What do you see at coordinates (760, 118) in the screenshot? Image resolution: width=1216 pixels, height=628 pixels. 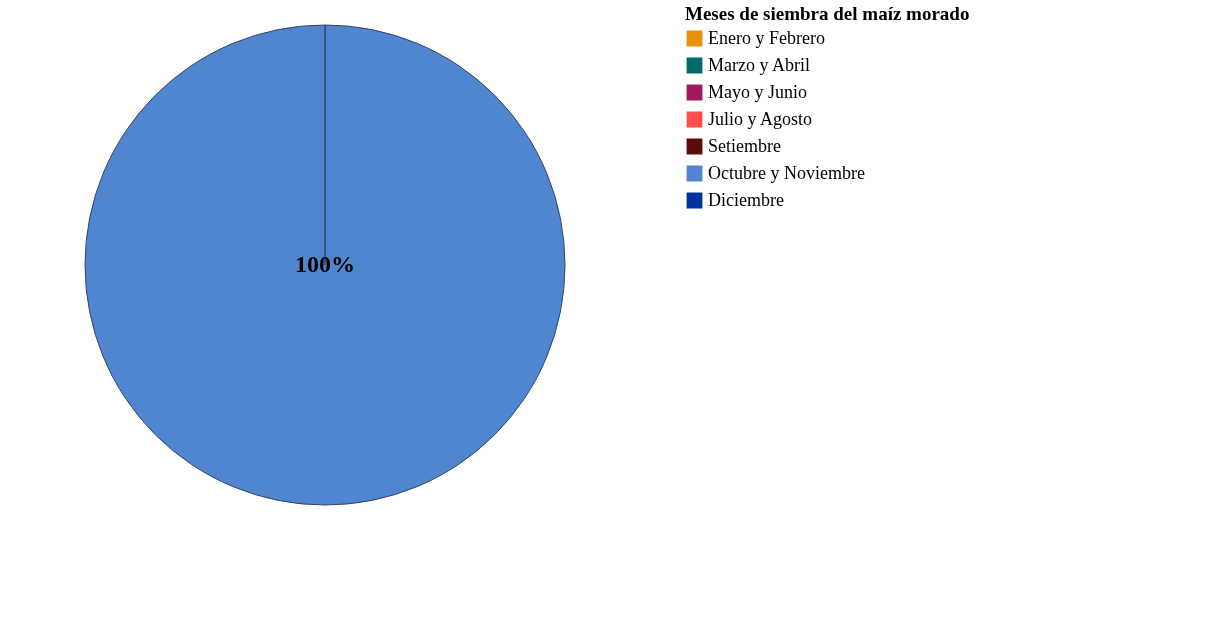 I see `legend-label: Julio y Agosto` at bounding box center [760, 118].